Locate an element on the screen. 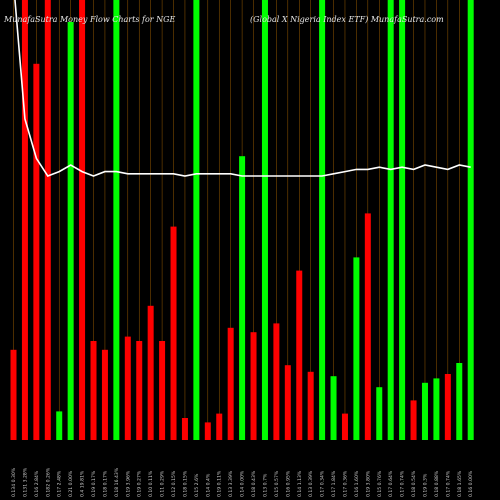  tick-label: 0.13 0.7% is located at coordinates (265, 485).